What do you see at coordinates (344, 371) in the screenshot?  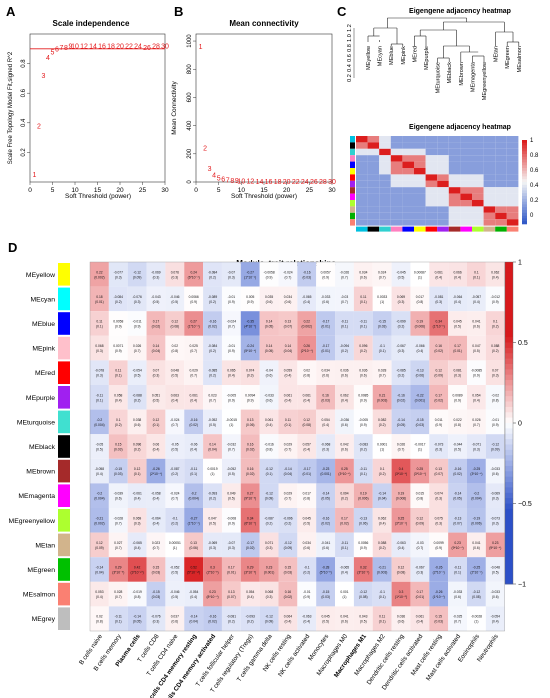 I see `trait-cell-correlation: 0.036` at bounding box center [344, 371].